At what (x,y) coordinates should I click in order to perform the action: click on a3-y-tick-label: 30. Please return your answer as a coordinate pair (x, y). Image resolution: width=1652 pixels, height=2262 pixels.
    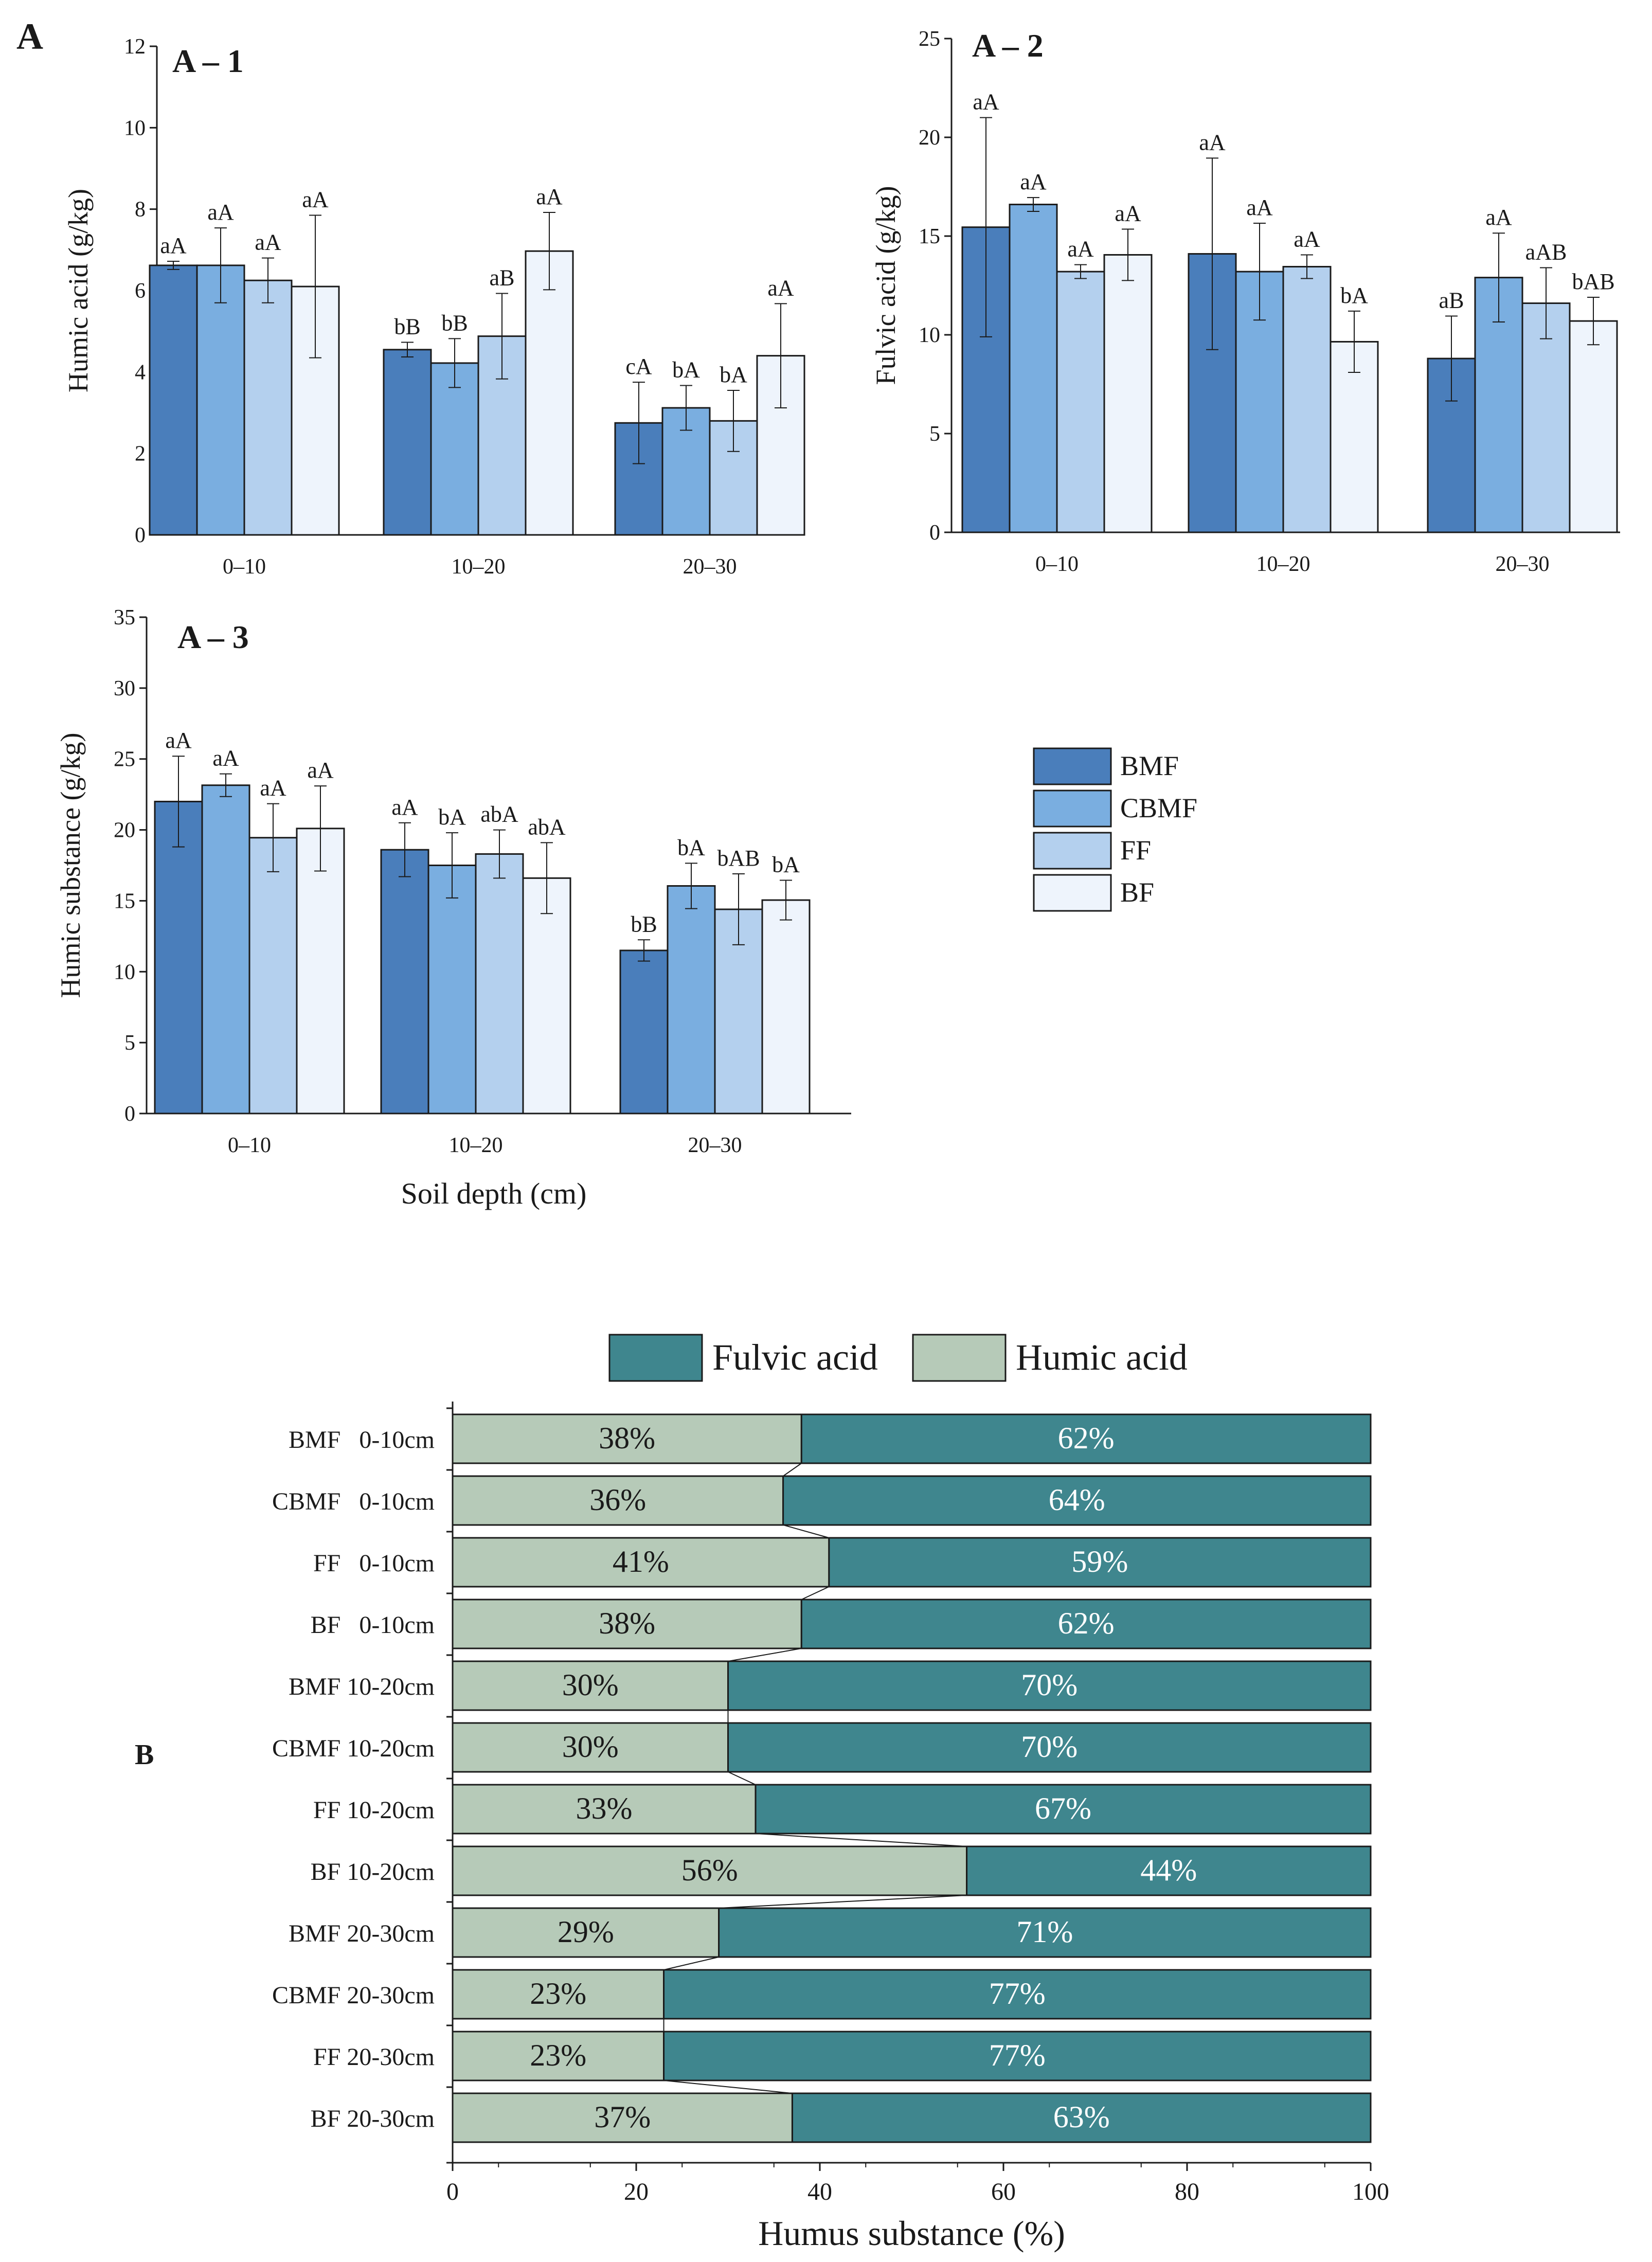
    Looking at the image, I should click on (124, 689).